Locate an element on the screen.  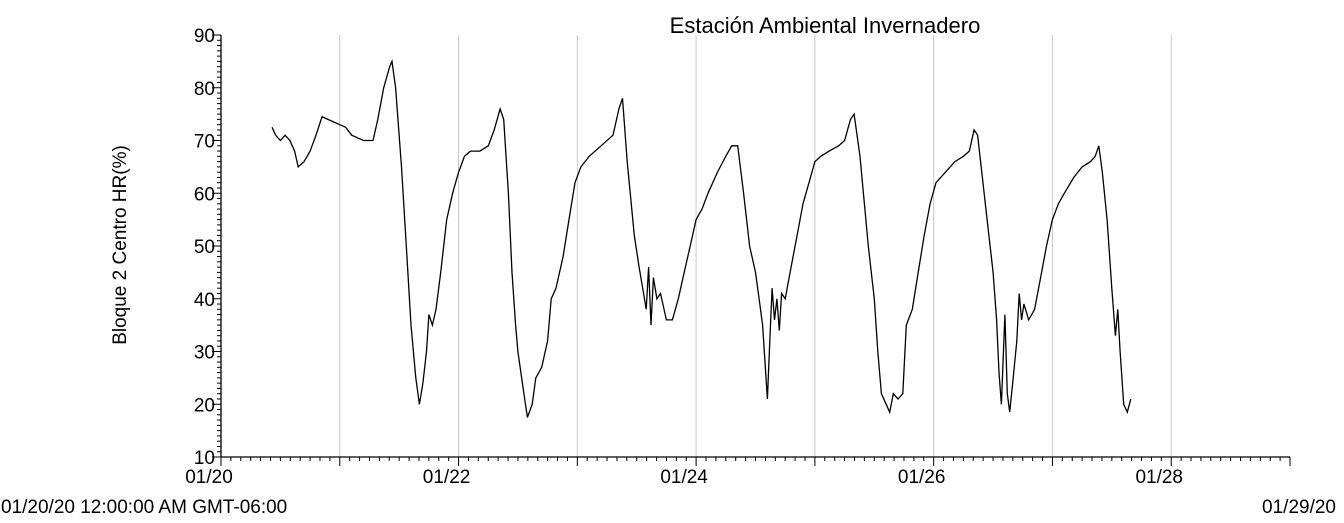
y-tick-label: 10 is located at coordinates (204, 458).